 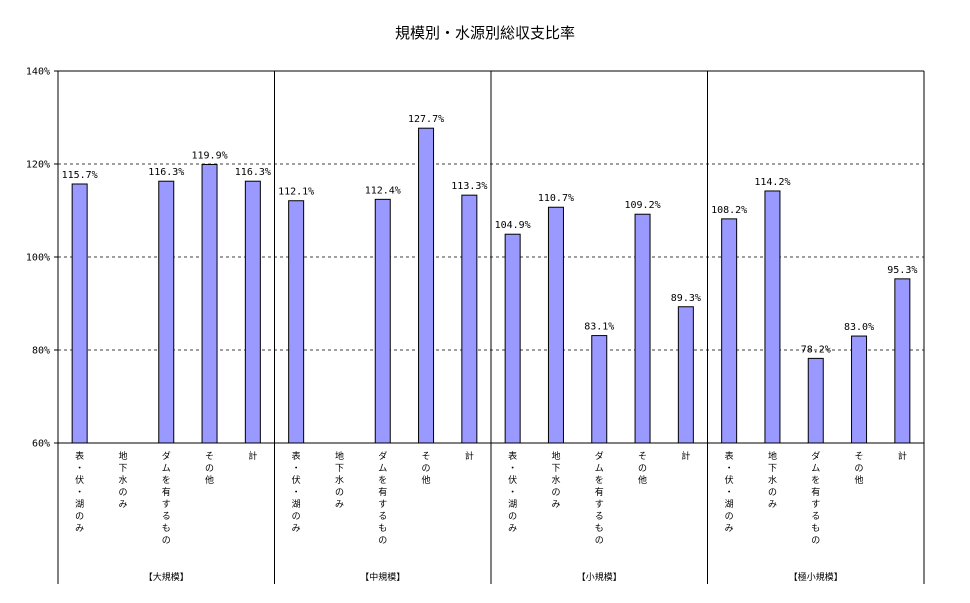 I want to click on data-label: 83.1%, so click(x=599, y=327).